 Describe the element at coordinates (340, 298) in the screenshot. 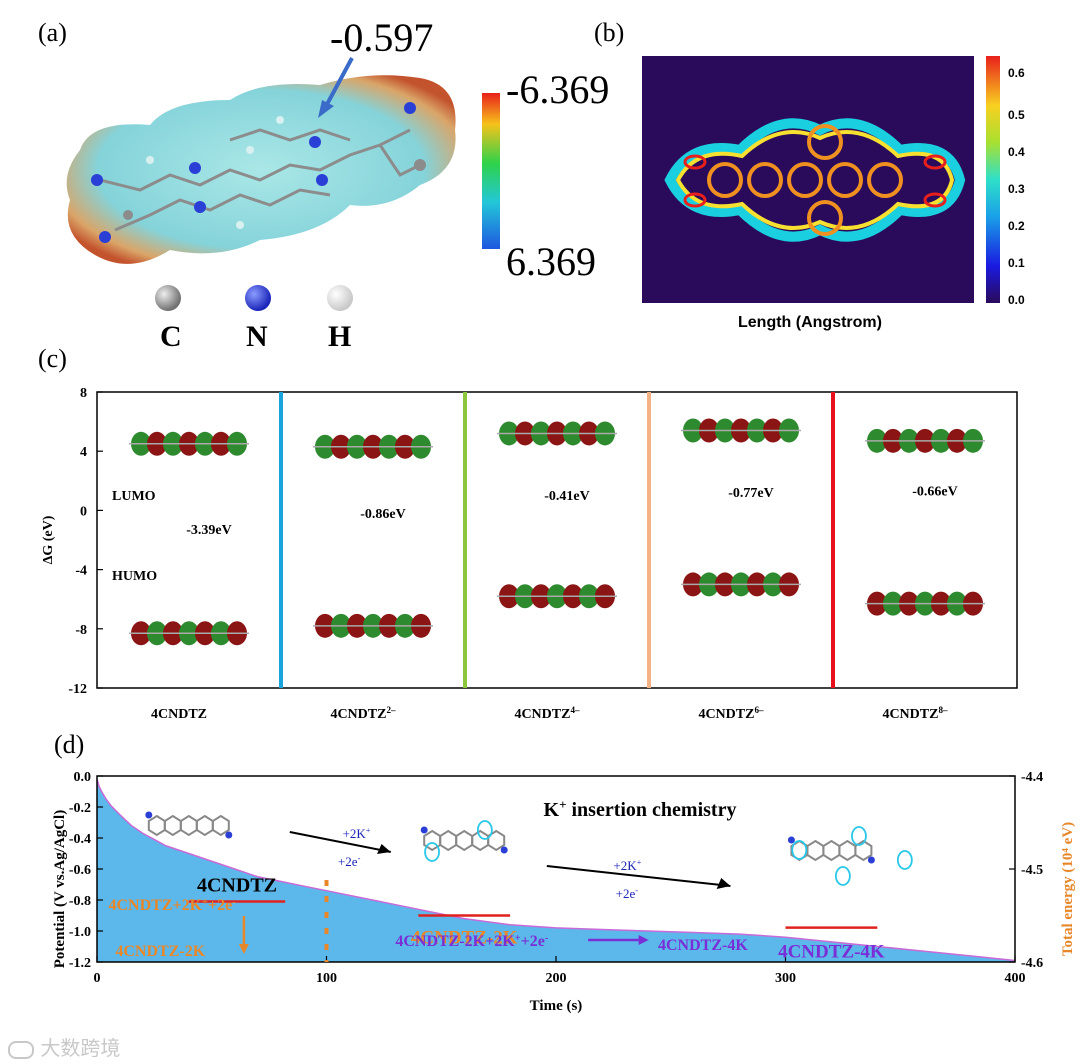

I see `hydrogen-sphere-icon` at that location.